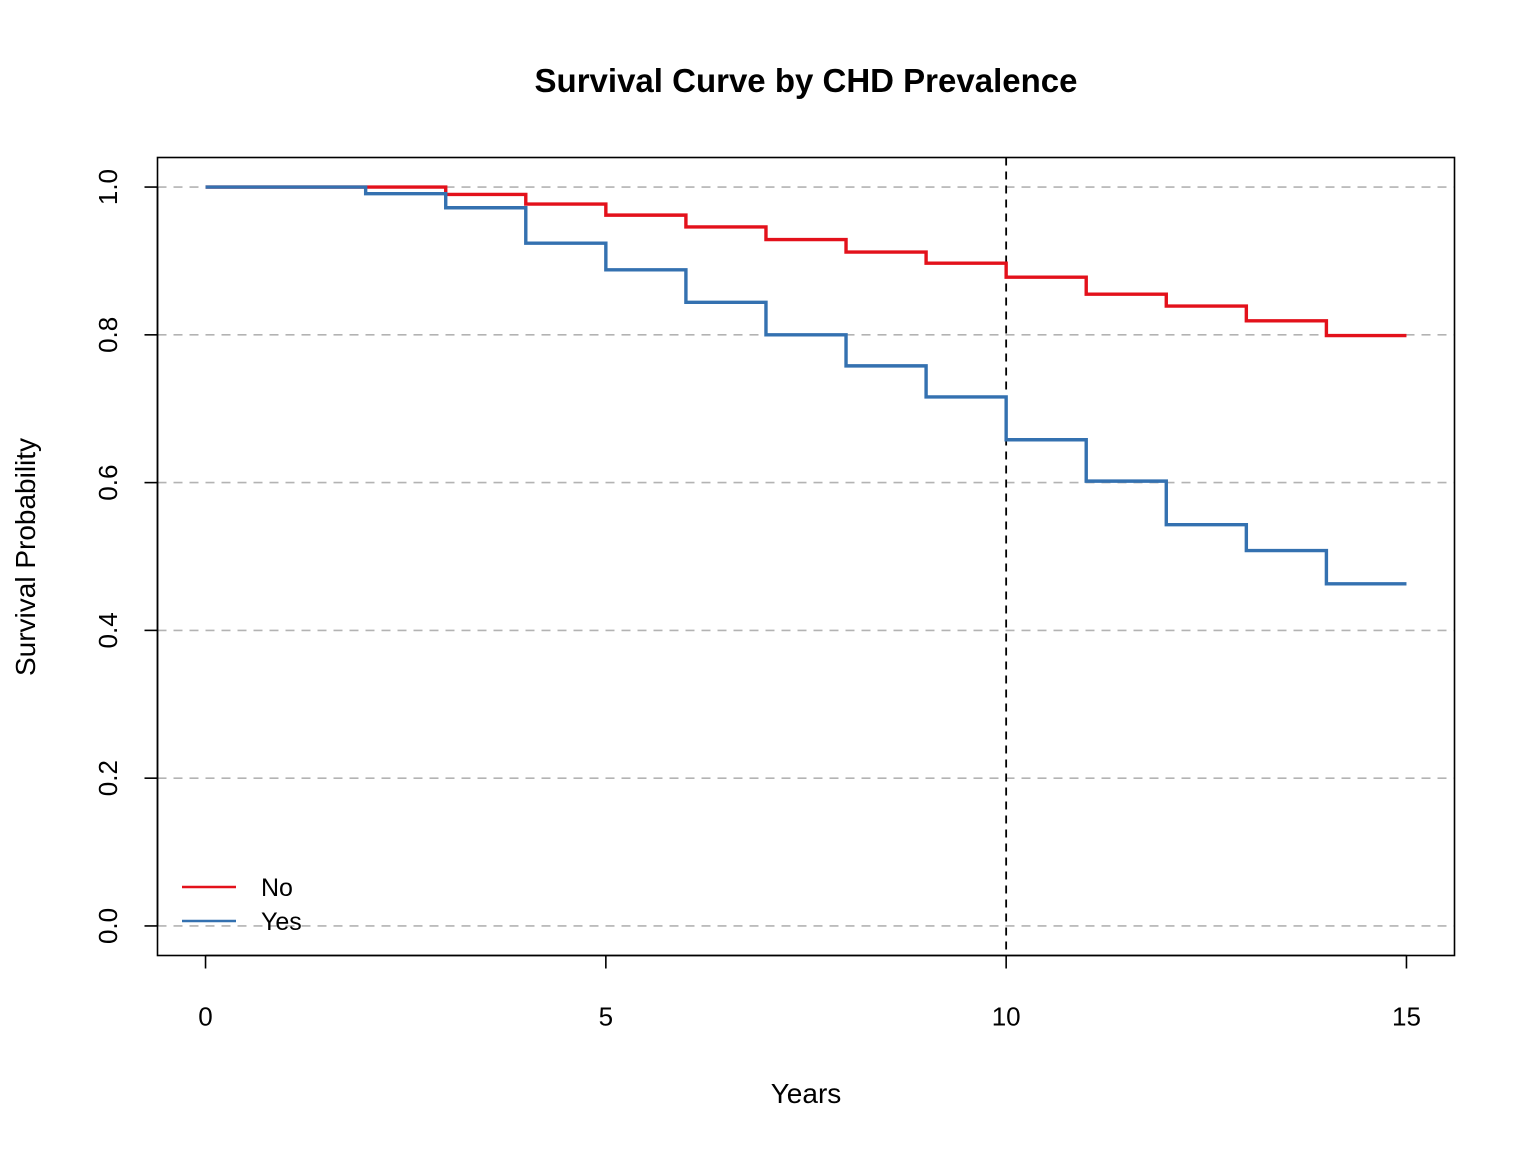 This screenshot has height=1152, width=1536. I want to click on y-tick-label: 0.0, so click(108, 926).